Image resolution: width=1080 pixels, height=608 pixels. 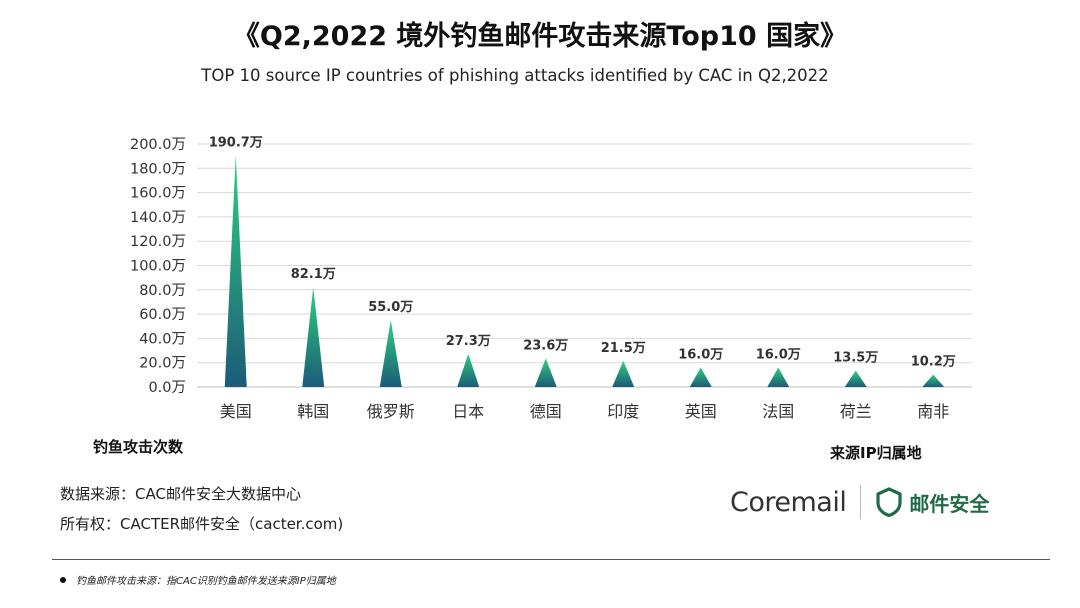 I want to click on logo-divider, so click(x=861, y=502).